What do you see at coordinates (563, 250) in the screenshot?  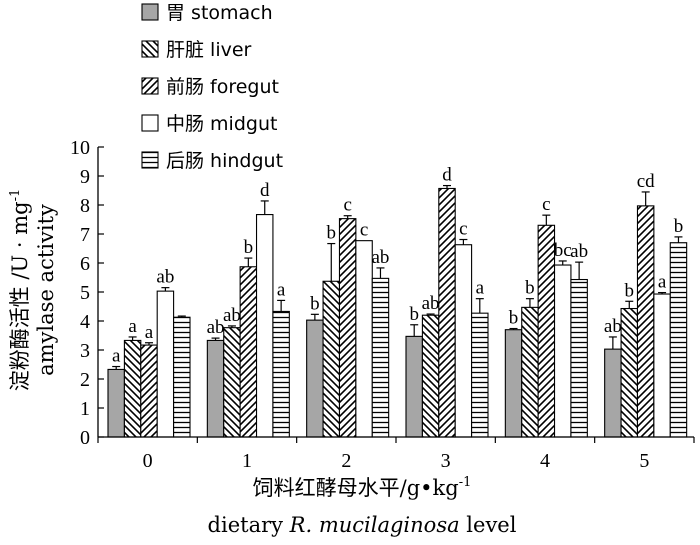 I see `significance-label: bc` at bounding box center [563, 250].